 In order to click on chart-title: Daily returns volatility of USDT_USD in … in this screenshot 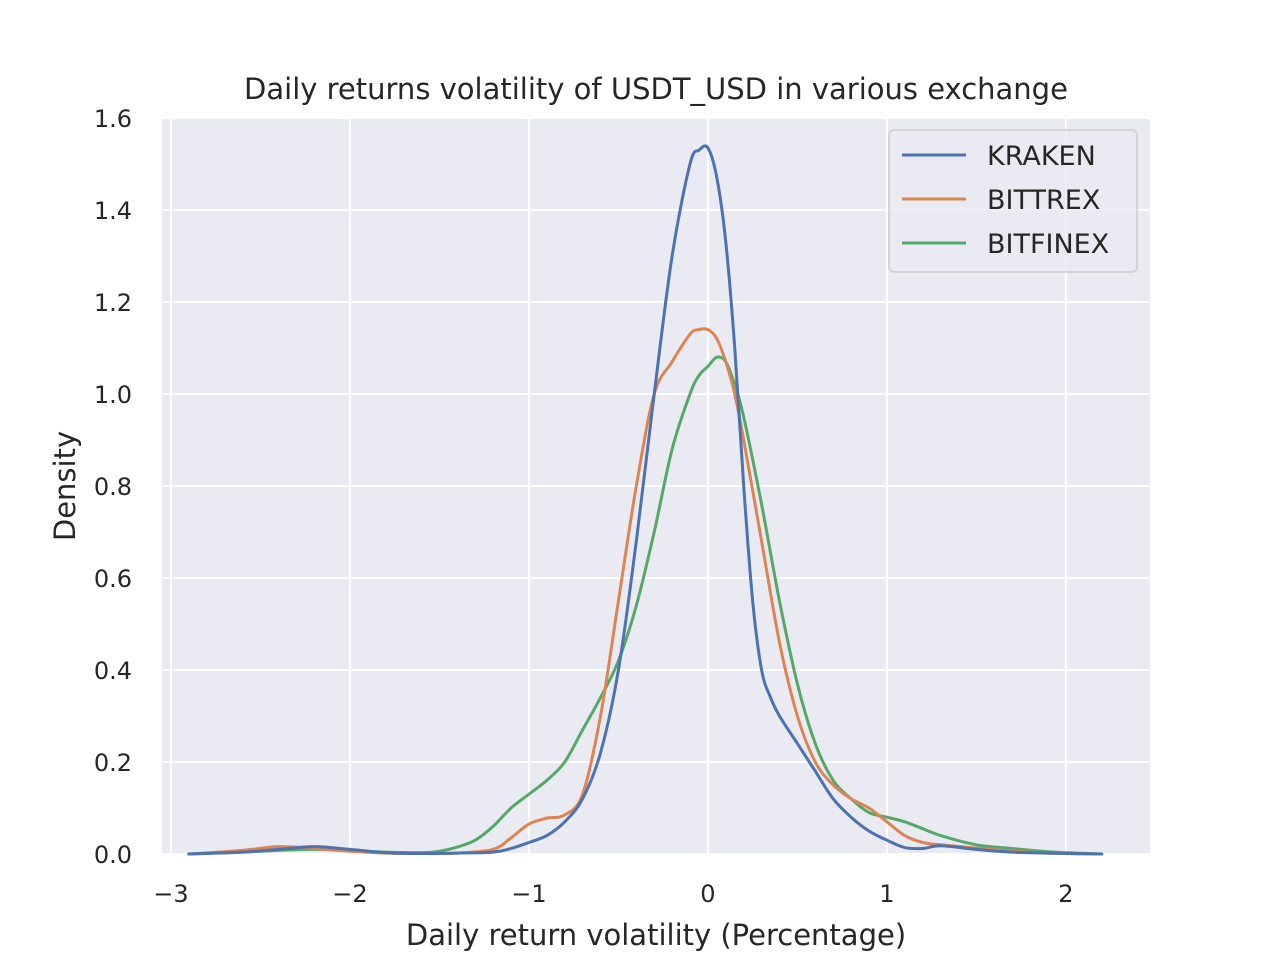, I will do `click(656, 89)`.